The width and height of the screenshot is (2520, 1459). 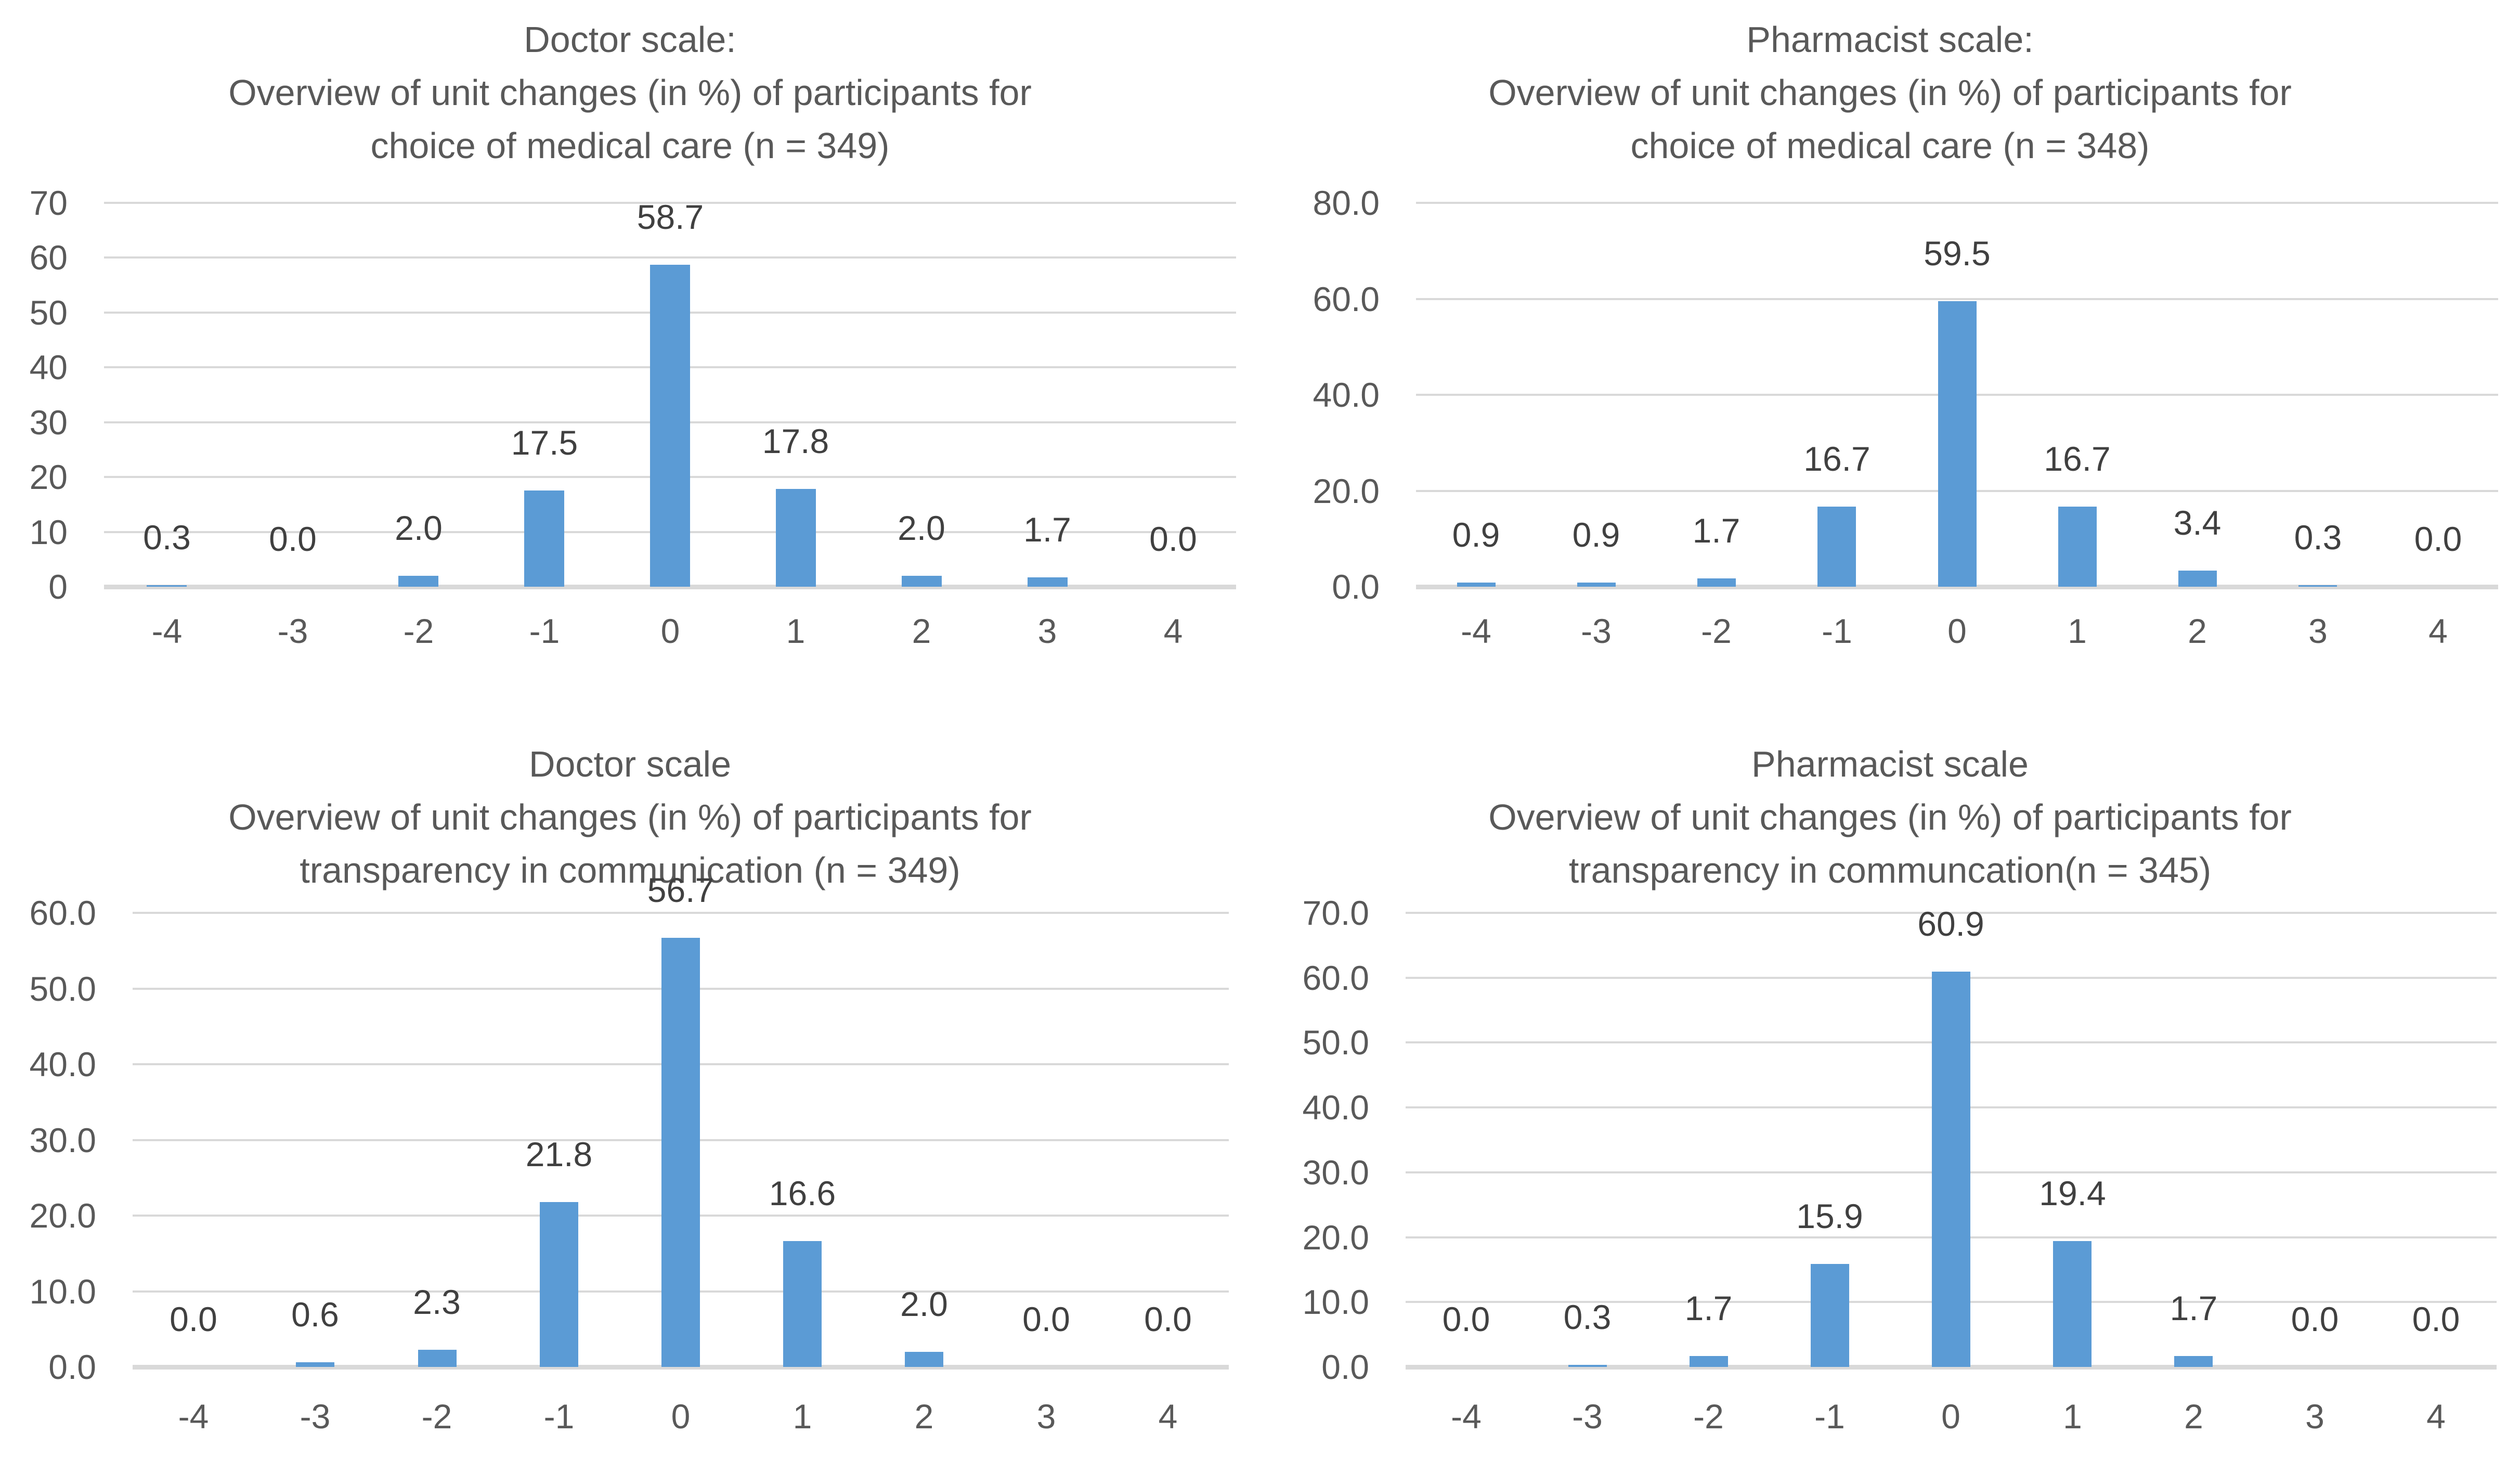 I want to click on chart-title-line: choice of medical care (n = 349), so click(x=630, y=145).